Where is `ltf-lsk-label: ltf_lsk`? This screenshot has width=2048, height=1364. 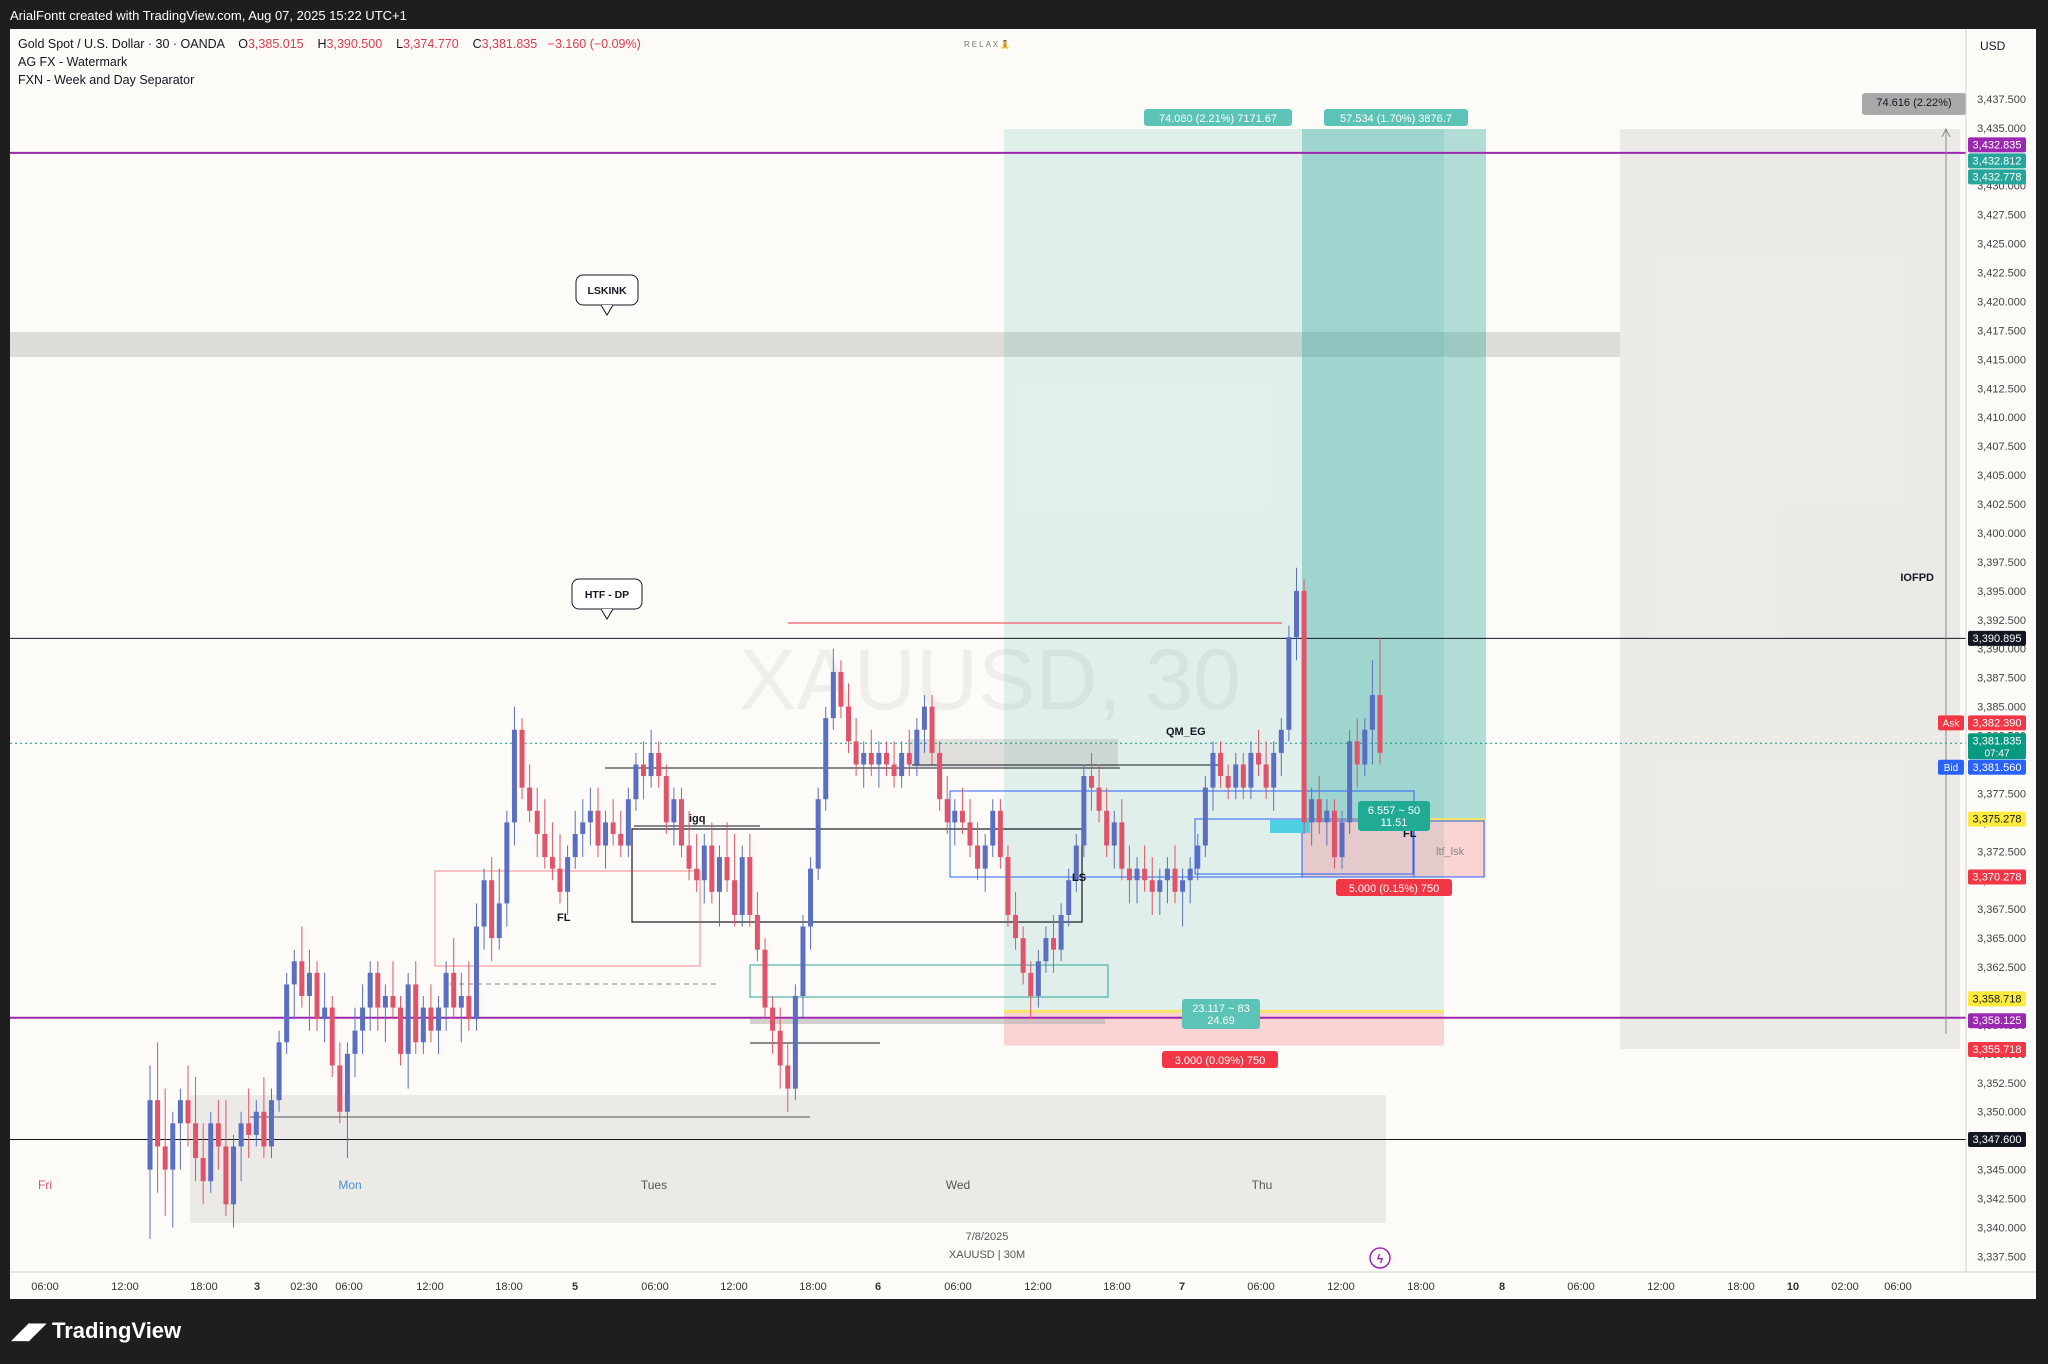
ltf-lsk-label: ltf_lsk is located at coordinates (1450, 852).